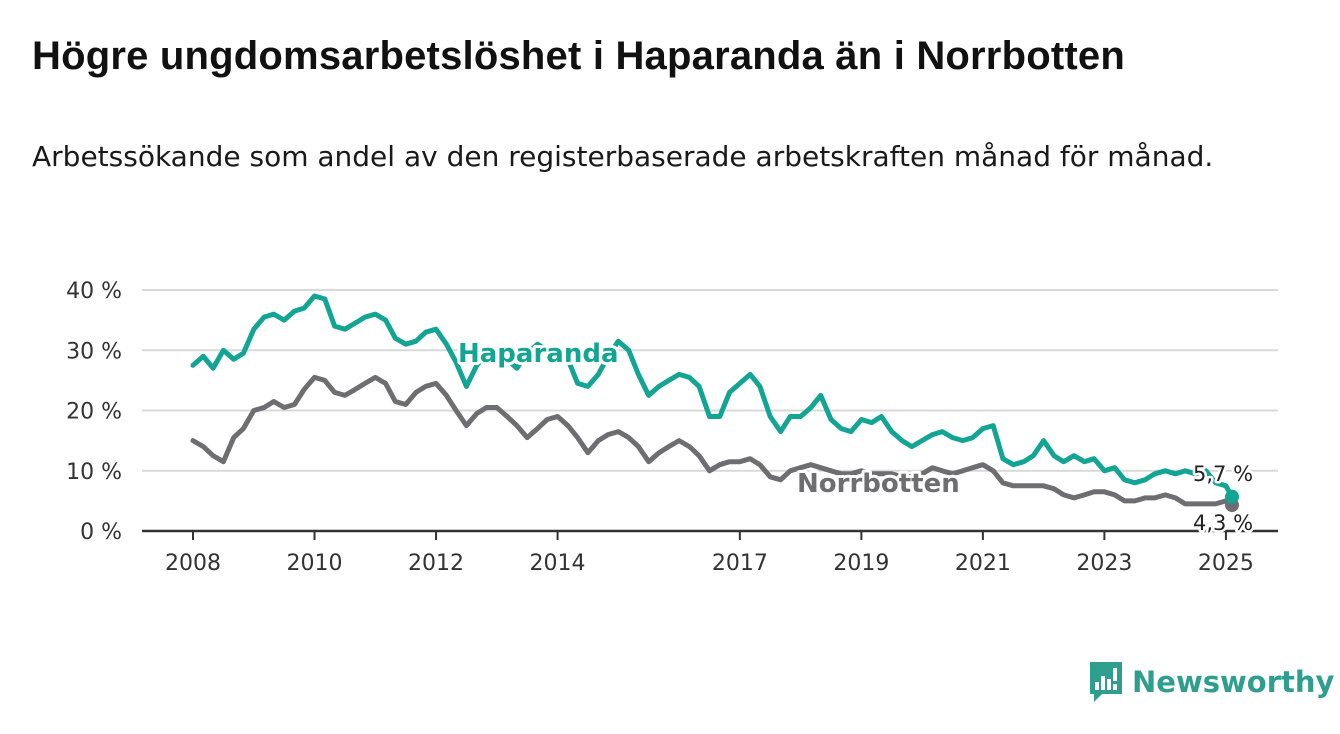  What do you see at coordinates (94, 291) in the screenshot?
I see `y-tick-label: 40 %` at bounding box center [94, 291].